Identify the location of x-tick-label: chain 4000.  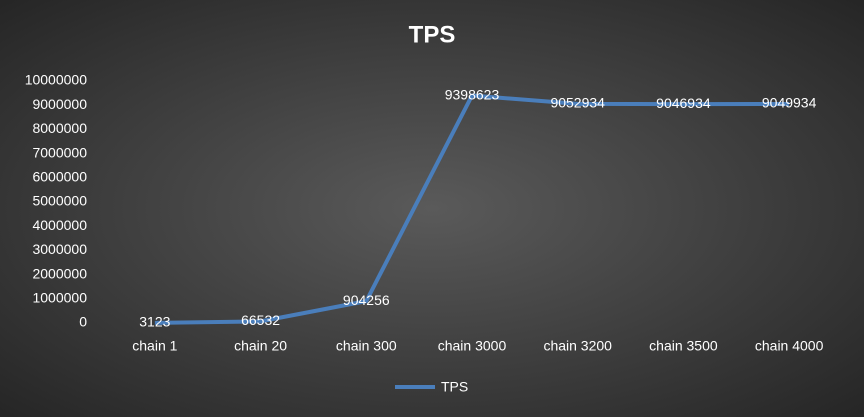
(789, 346).